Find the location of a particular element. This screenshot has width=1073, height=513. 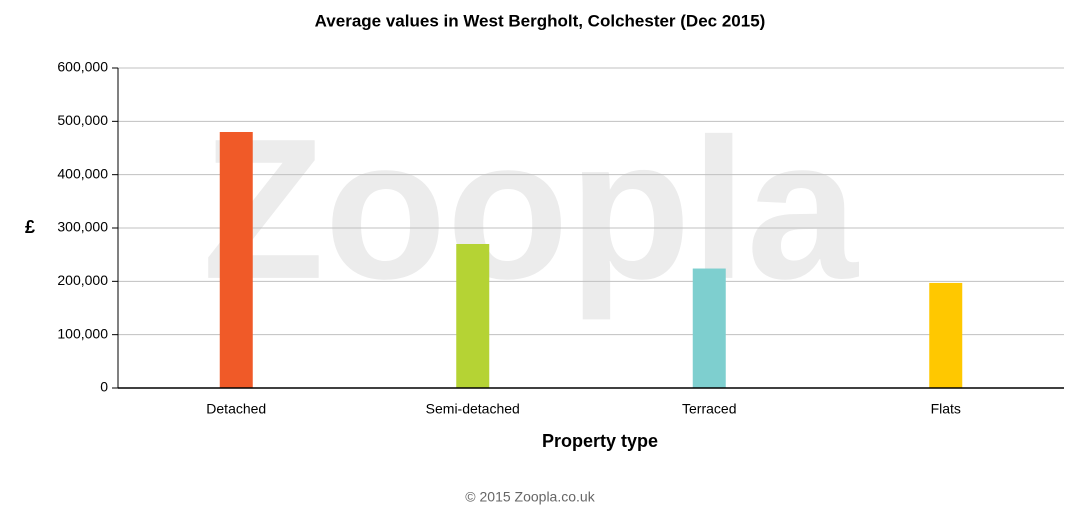

y-tick-label: 200,000 is located at coordinates (82, 280).